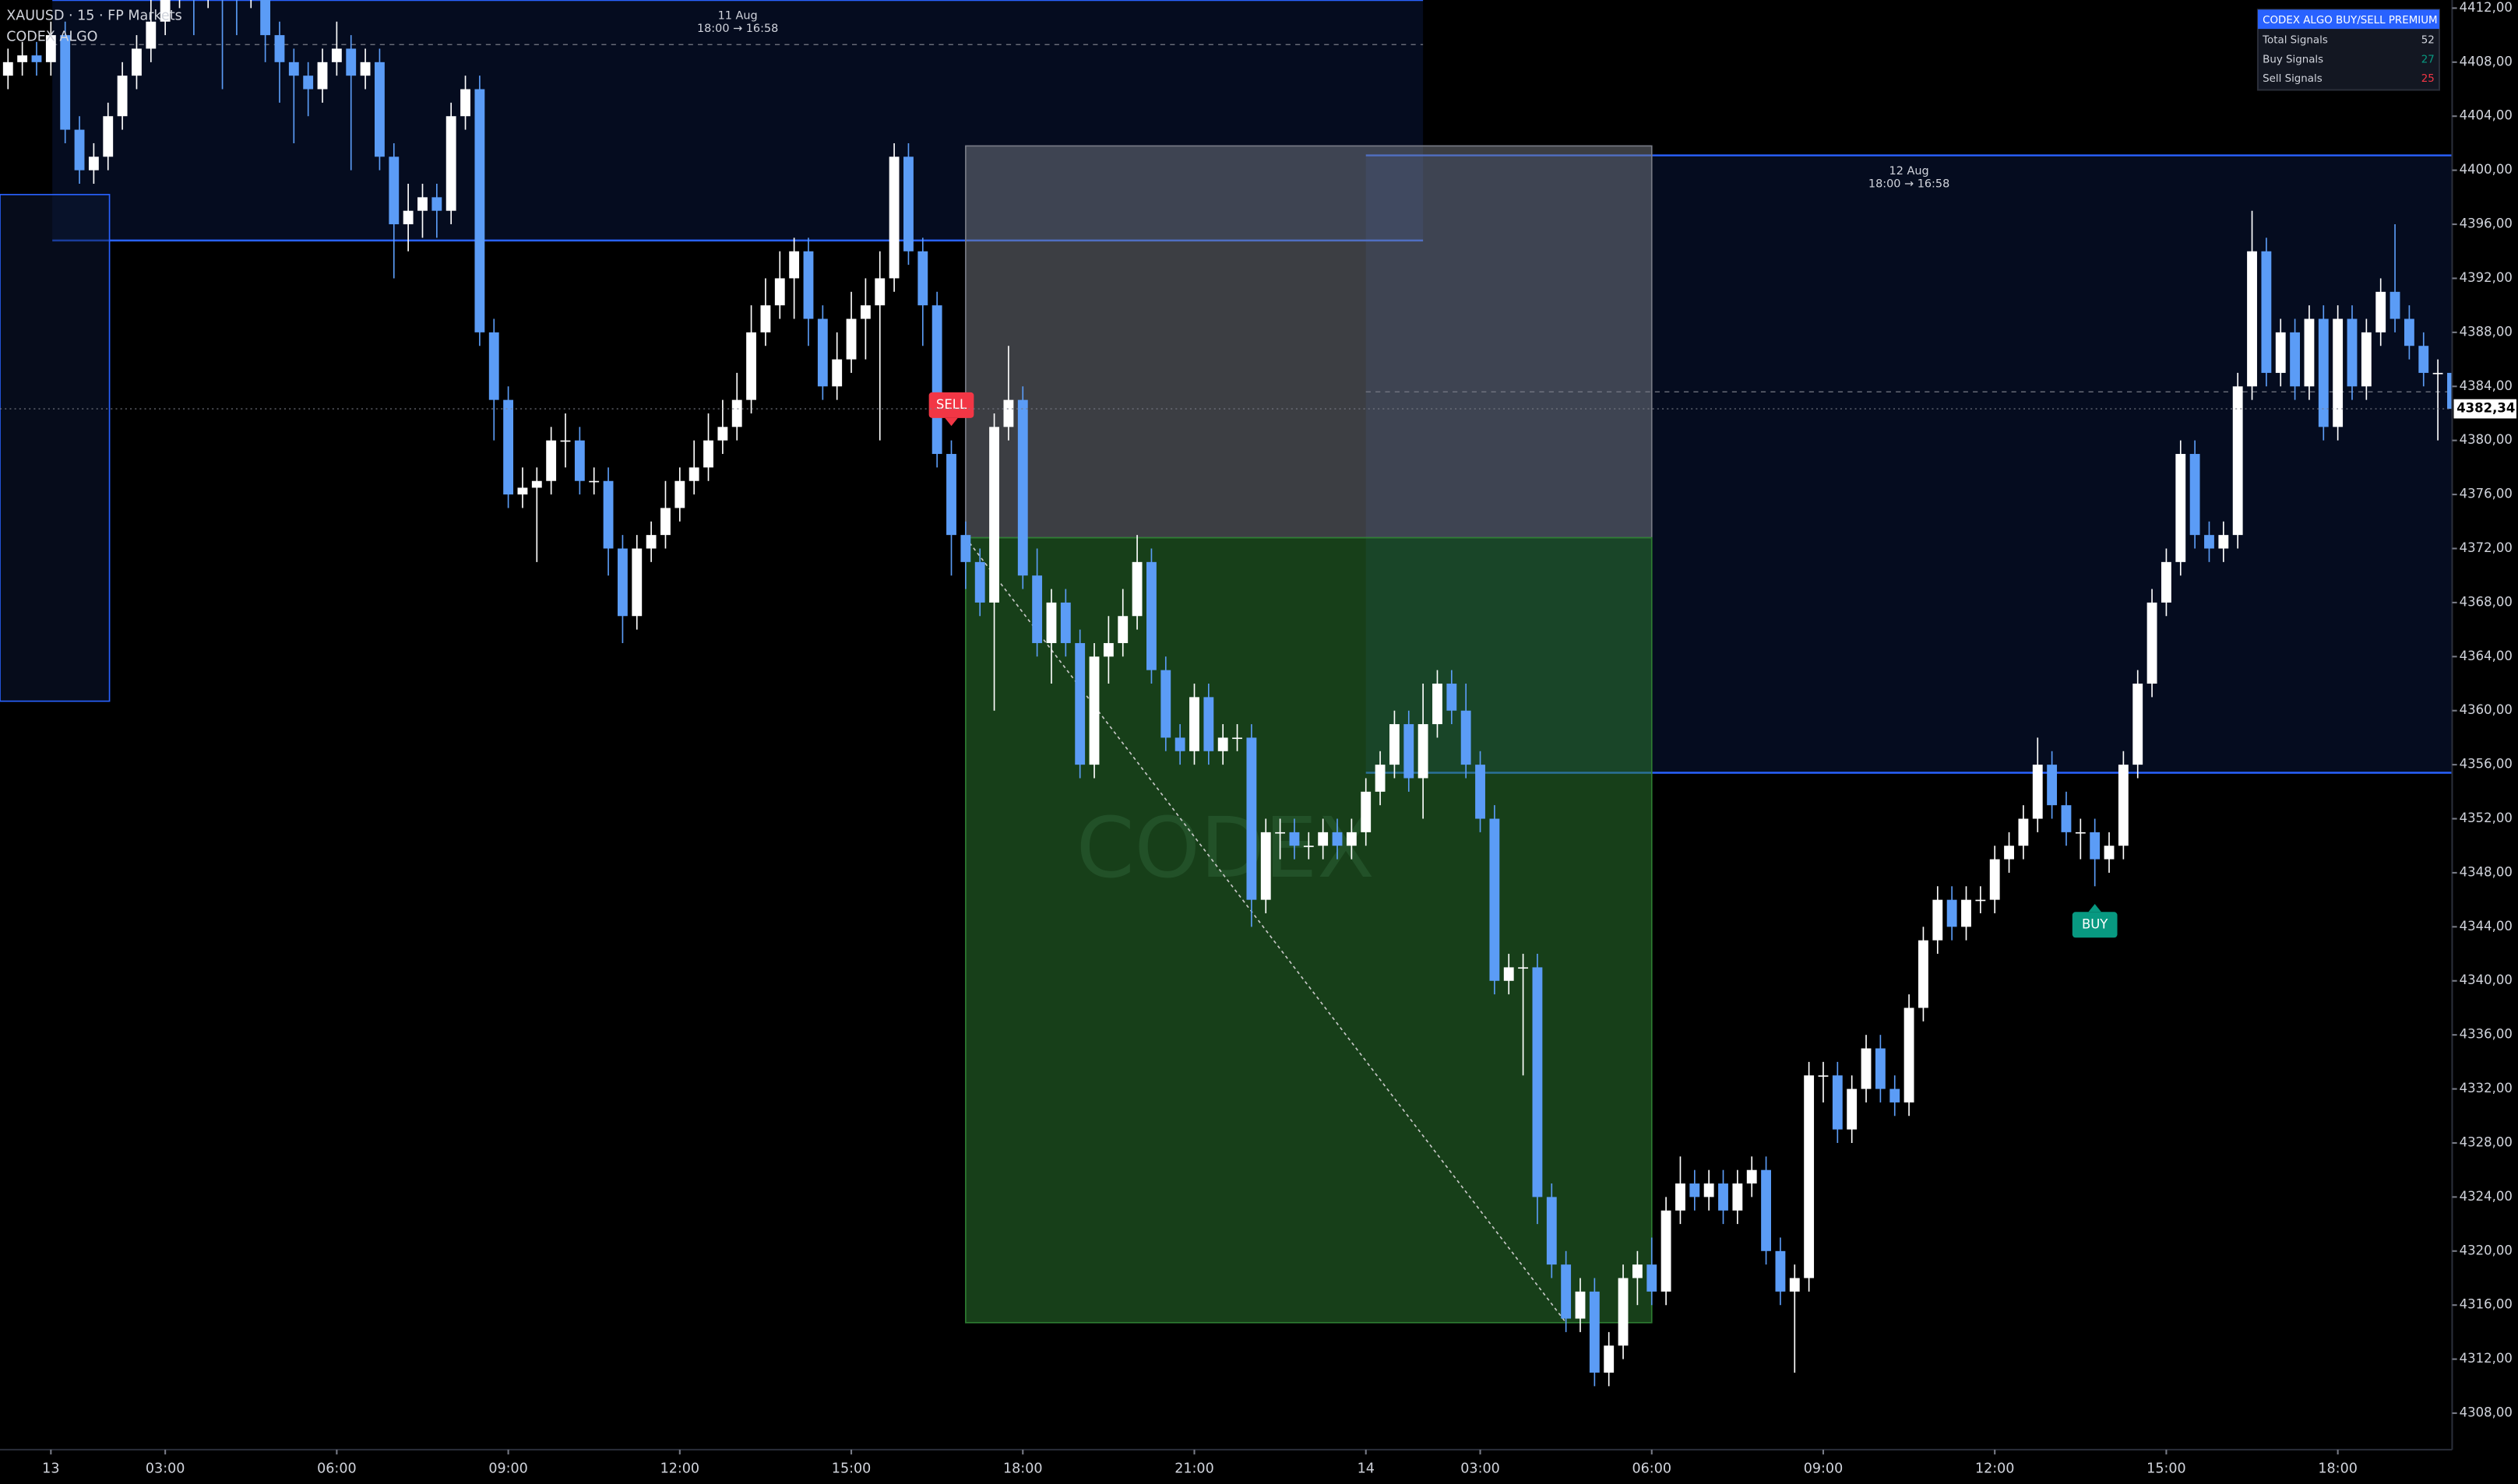  I want to click on session-date: 11 Aug, so click(738, 17).